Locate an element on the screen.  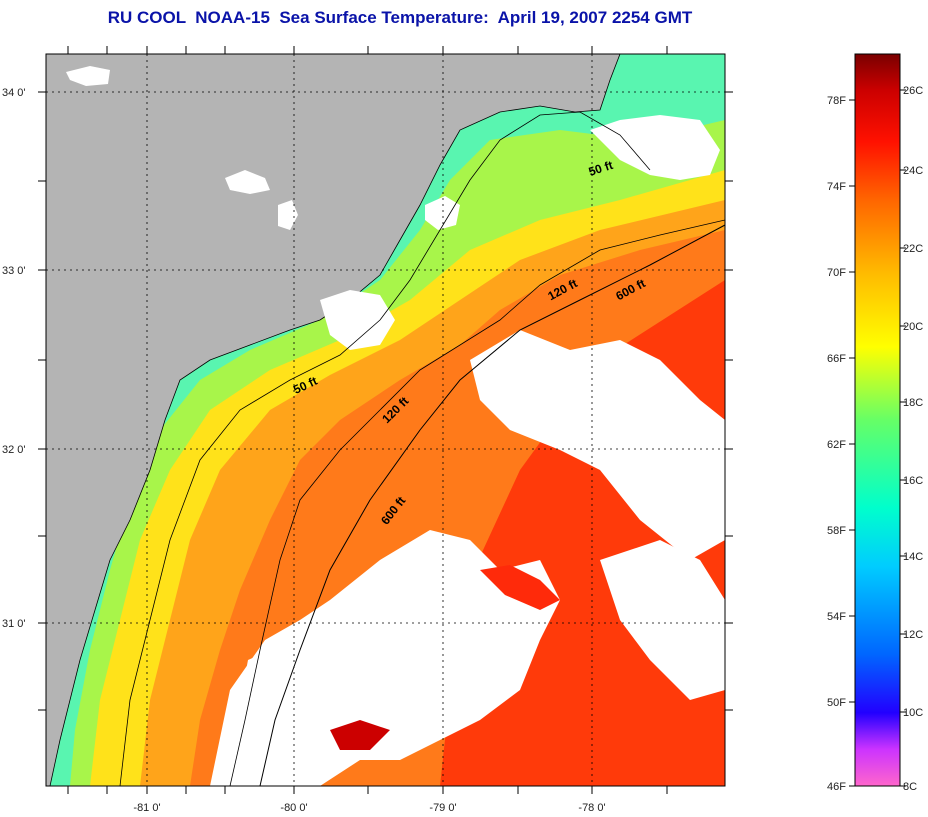
colorbar-label-70f: 70F is located at coordinates (836, 273).